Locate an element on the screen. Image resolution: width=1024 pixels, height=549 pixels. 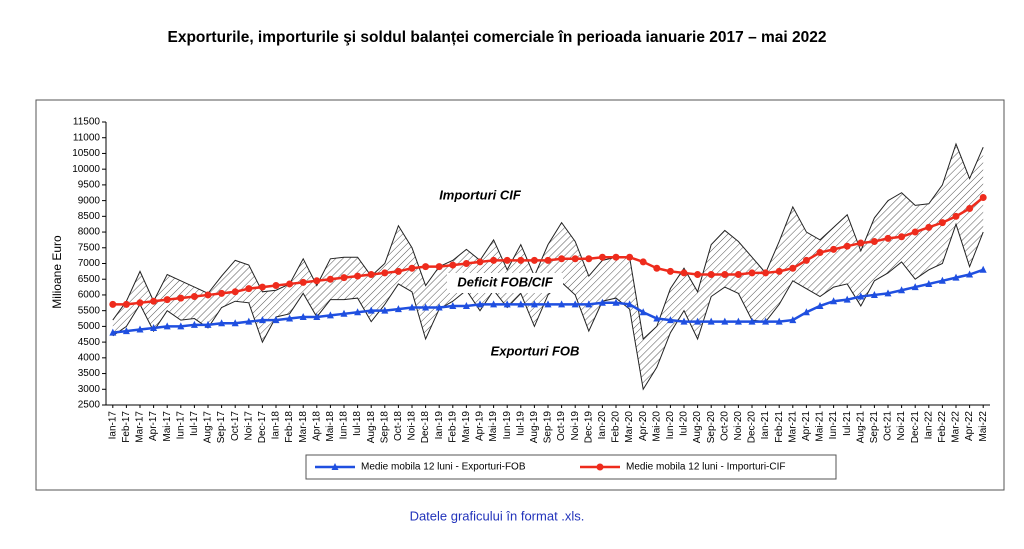
x-tick-label: Iun-17 is located at coordinates (180, 425).